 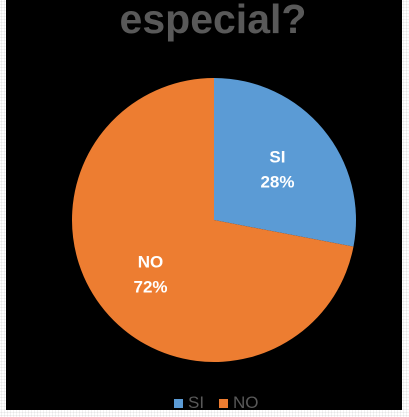 What do you see at coordinates (277, 182) in the screenshot?
I see `slice-percent-label-si: 28%` at bounding box center [277, 182].